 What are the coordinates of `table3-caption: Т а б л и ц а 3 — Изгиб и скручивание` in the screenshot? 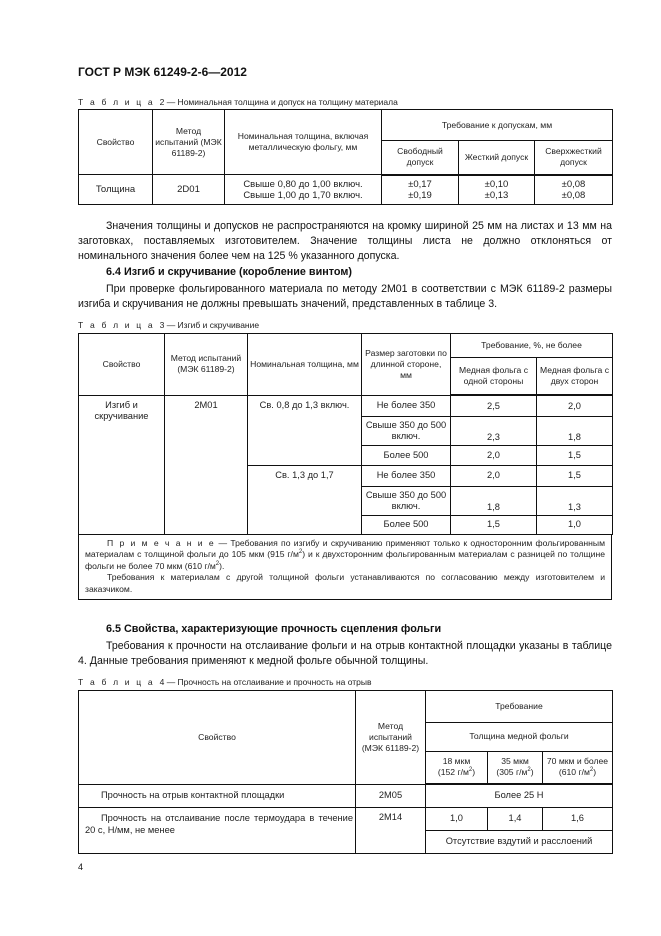 It's located at (169, 324).